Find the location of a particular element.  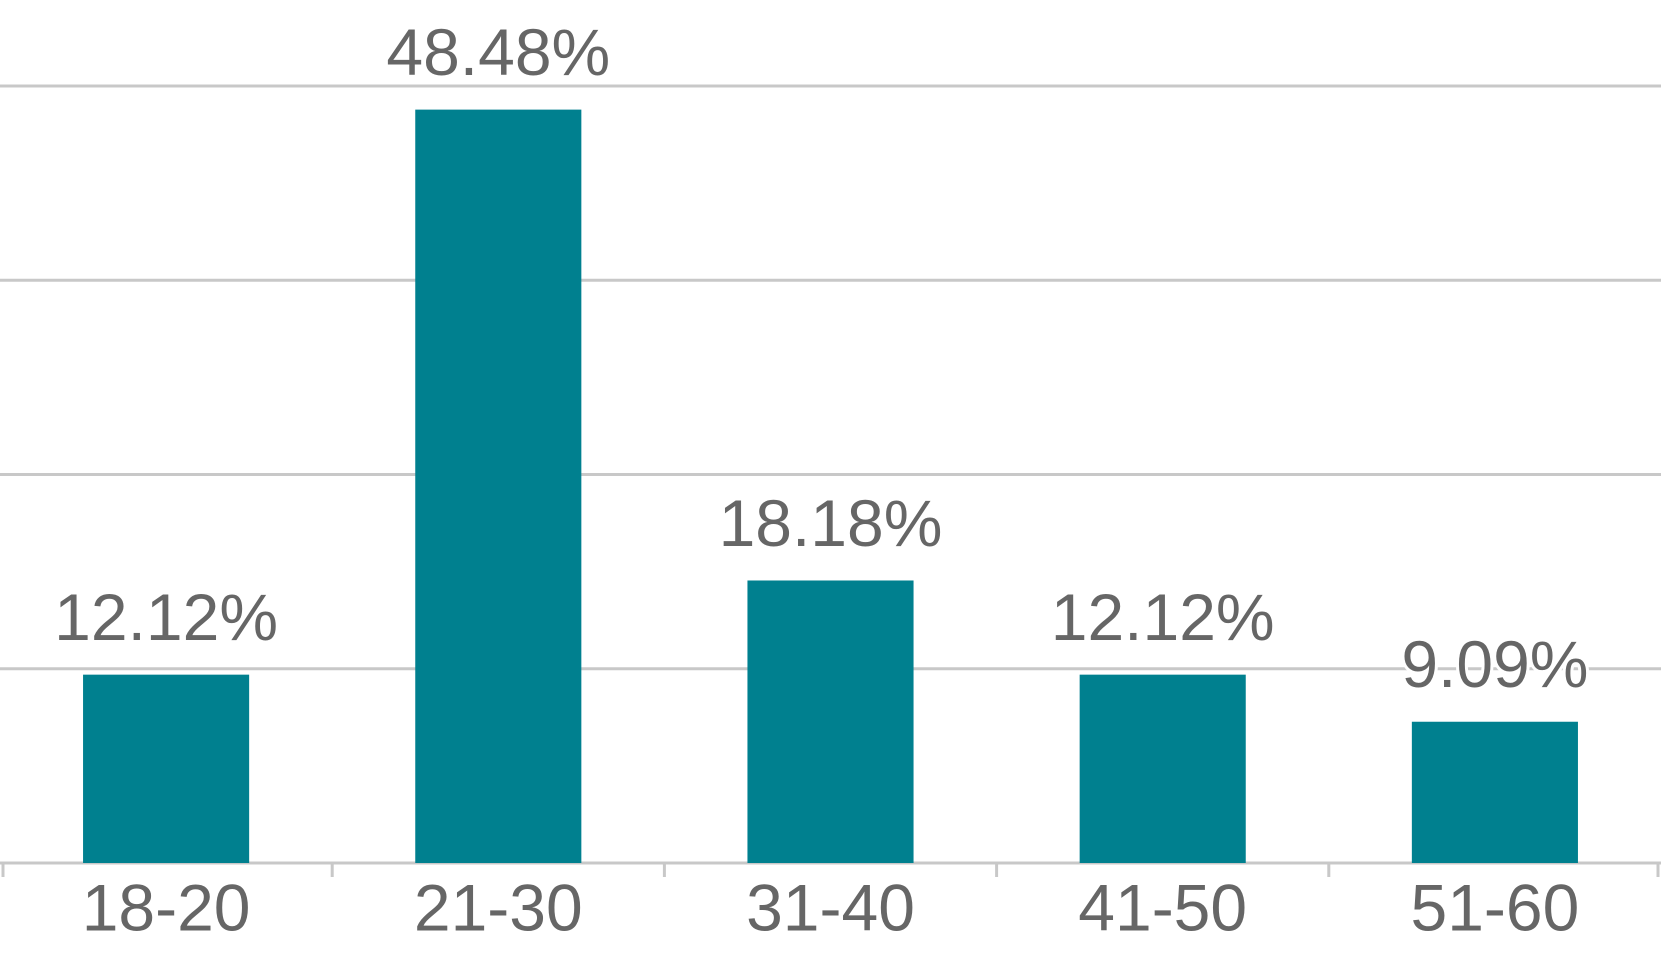

value-label: 48.48% is located at coordinates (498, 52).